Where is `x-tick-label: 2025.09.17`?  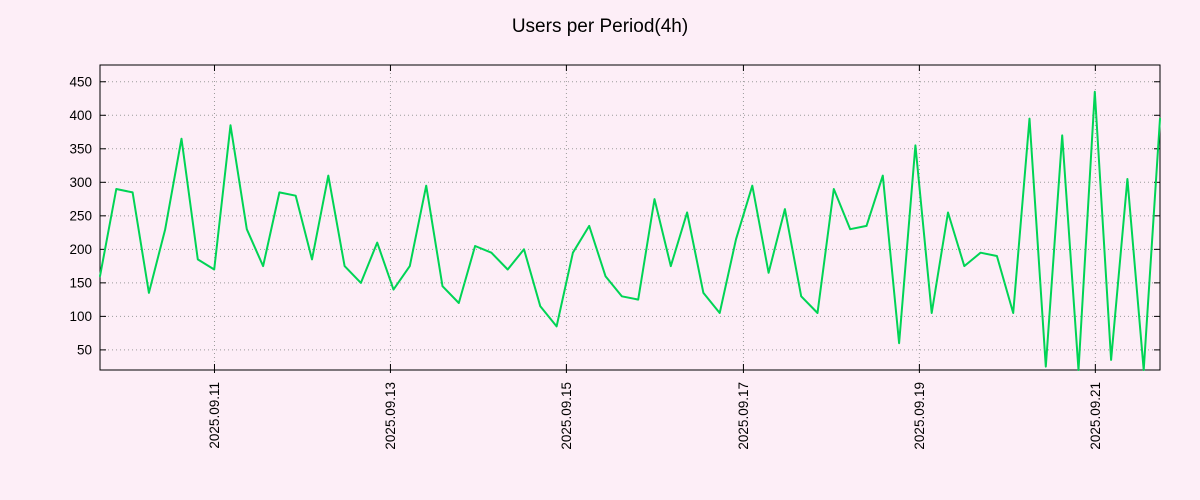 x-tick-label: 2025.09.17 is located at coordinates (743, 416).